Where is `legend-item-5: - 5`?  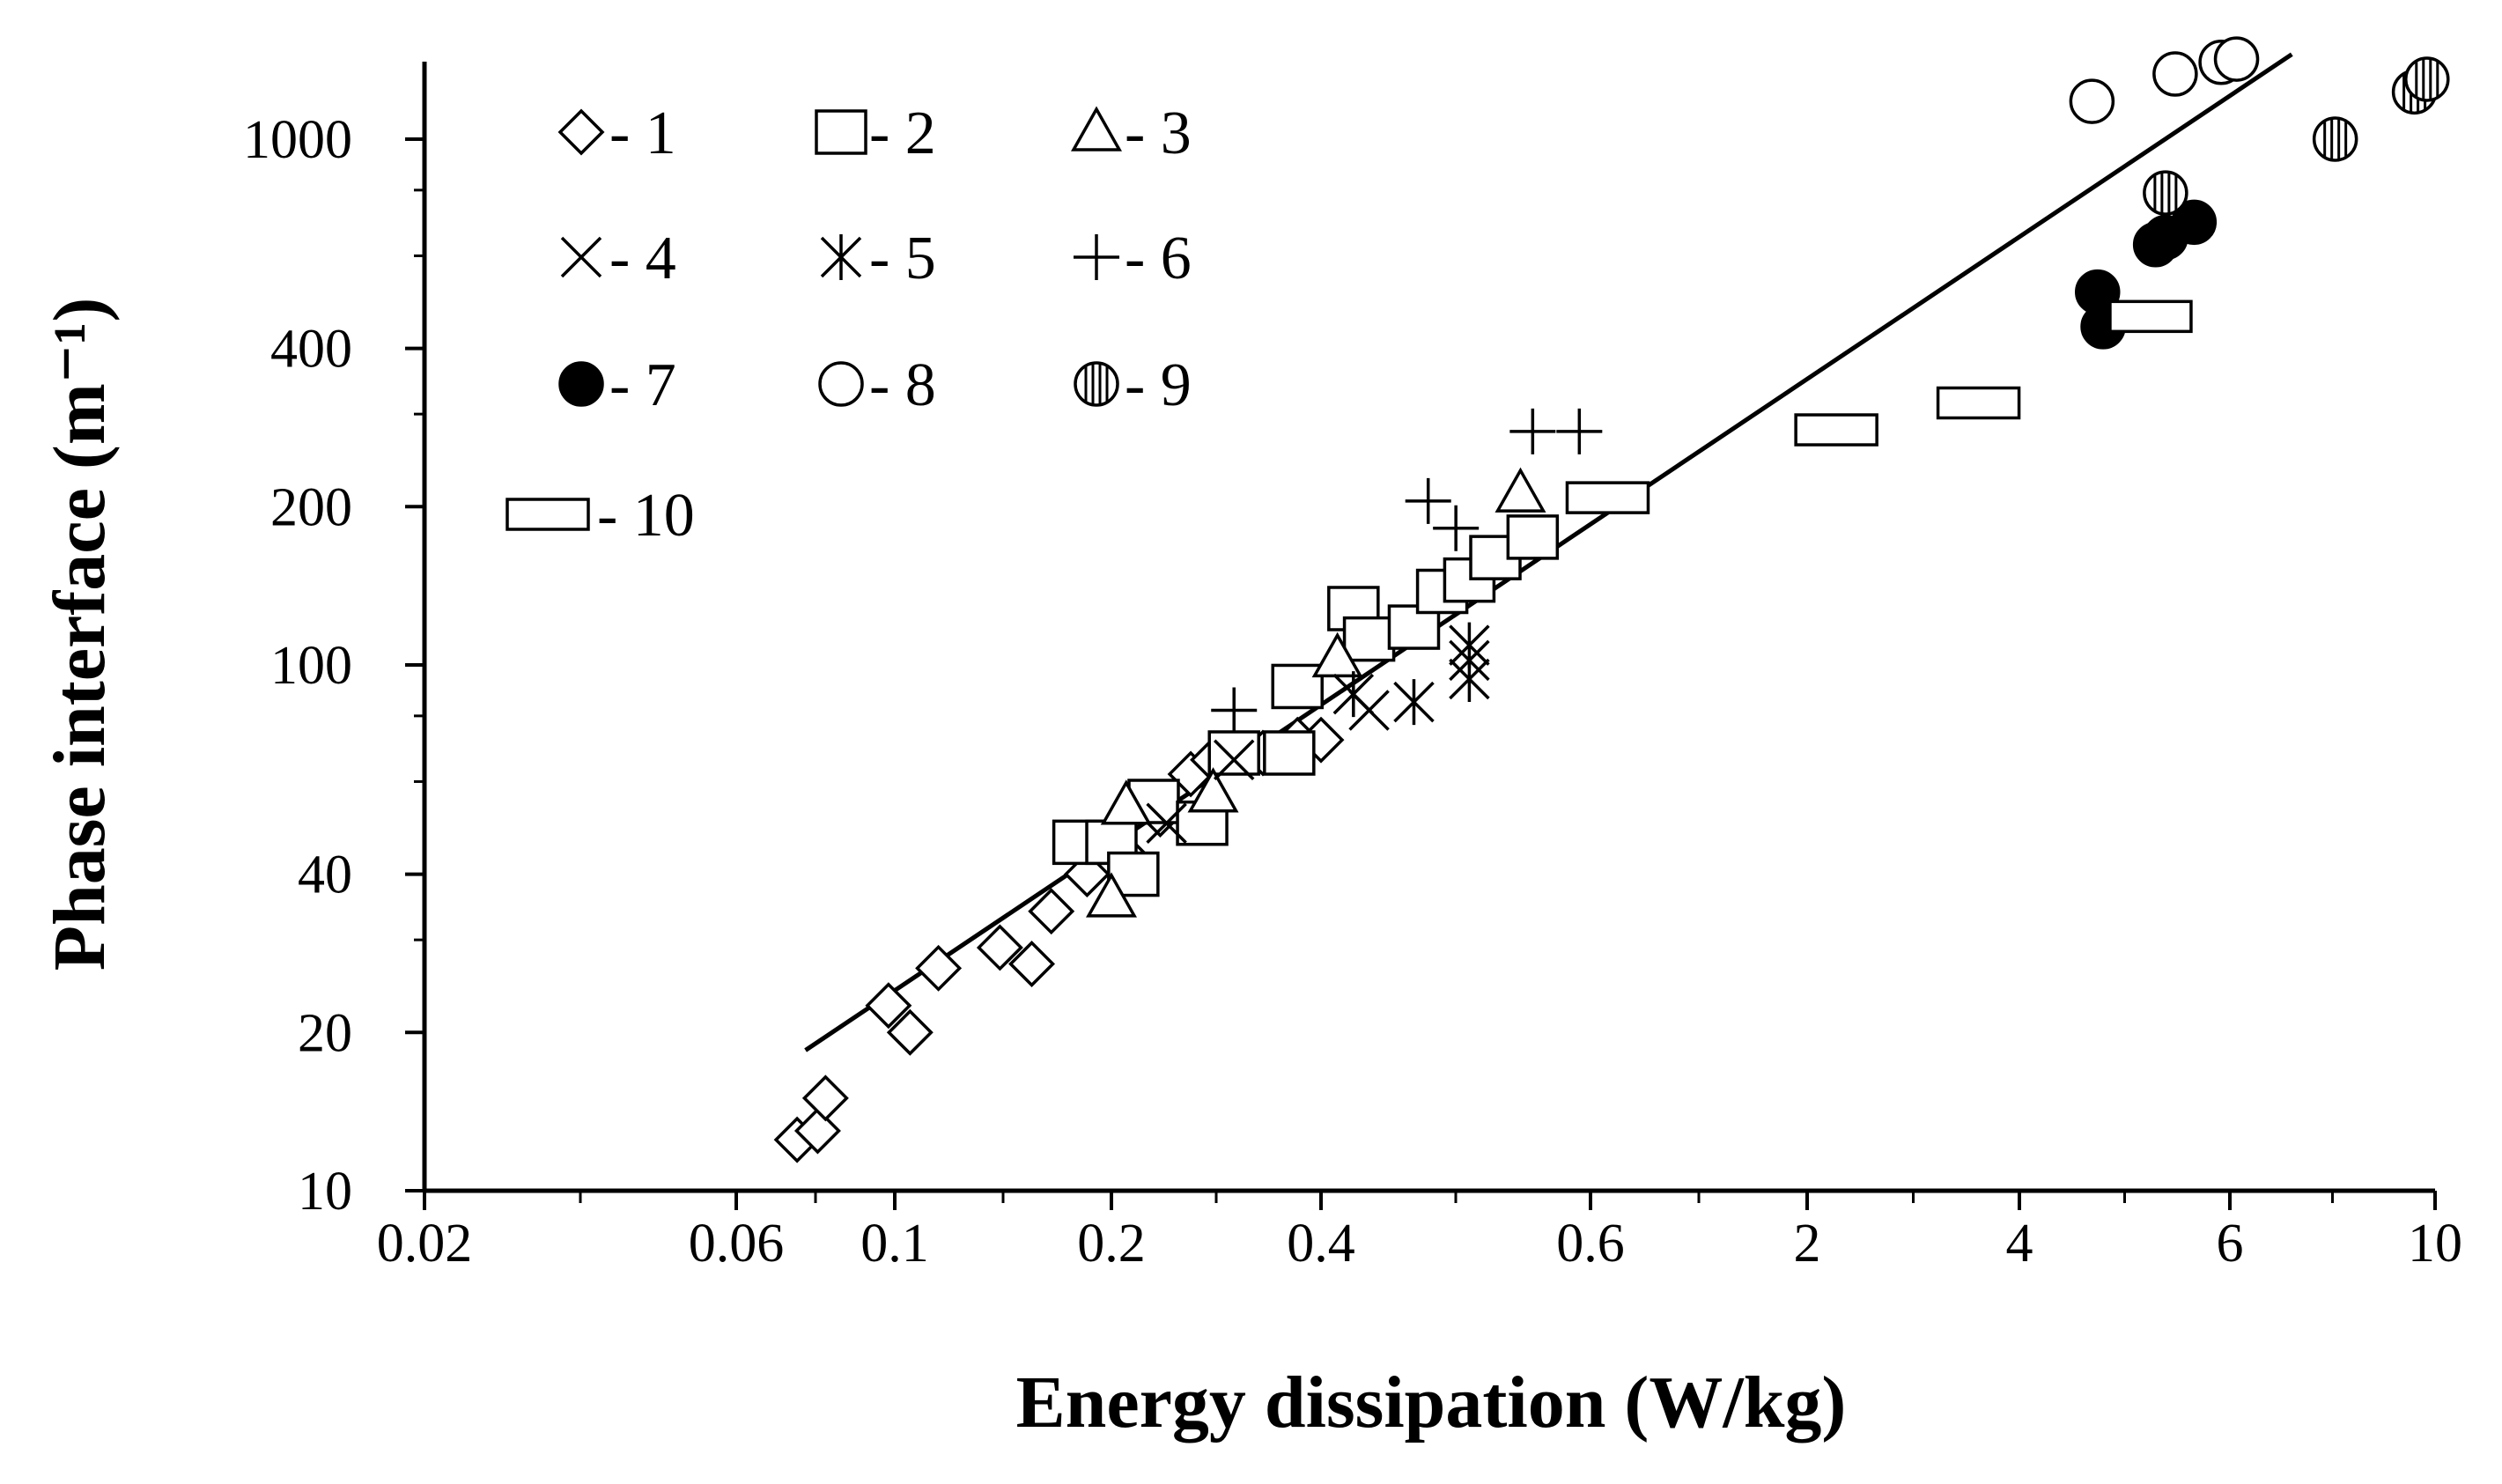
legend-item-5: - 5 is located at coordinates (878, 258).